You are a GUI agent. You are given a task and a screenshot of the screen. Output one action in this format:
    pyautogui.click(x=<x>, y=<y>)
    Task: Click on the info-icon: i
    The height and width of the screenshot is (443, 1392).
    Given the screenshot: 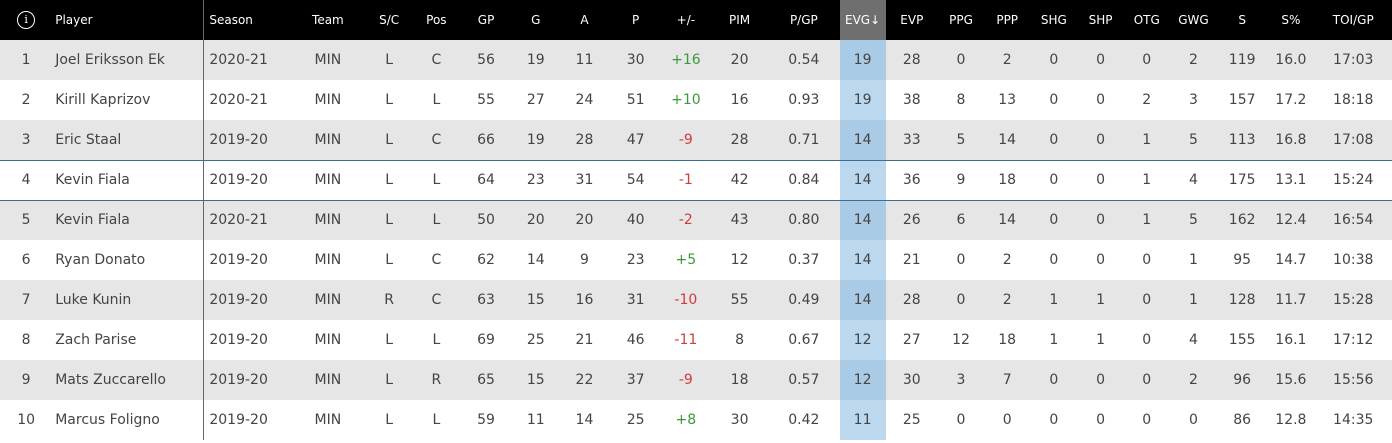 What is the action you would take?
    pyautogui.click(x=26, y=20)
    